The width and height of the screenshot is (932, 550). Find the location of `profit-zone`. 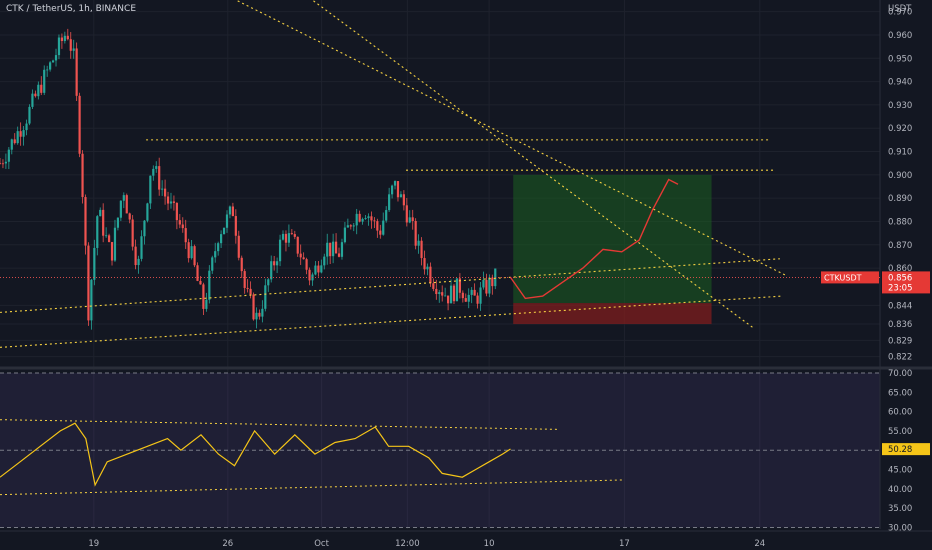

profit-zone is located at coordinates (612, 239).